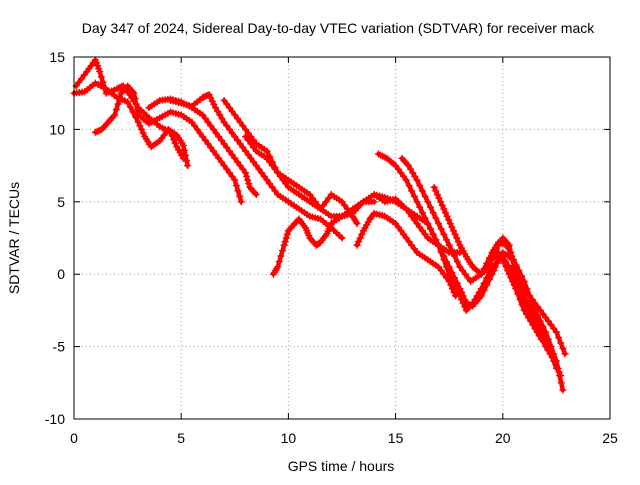 Image resolution: width=640 pixels, height=485 pixels. Describe the element at coordinates (396, 438) in the screenshot. I see `x-tick-label: 15` at that location.